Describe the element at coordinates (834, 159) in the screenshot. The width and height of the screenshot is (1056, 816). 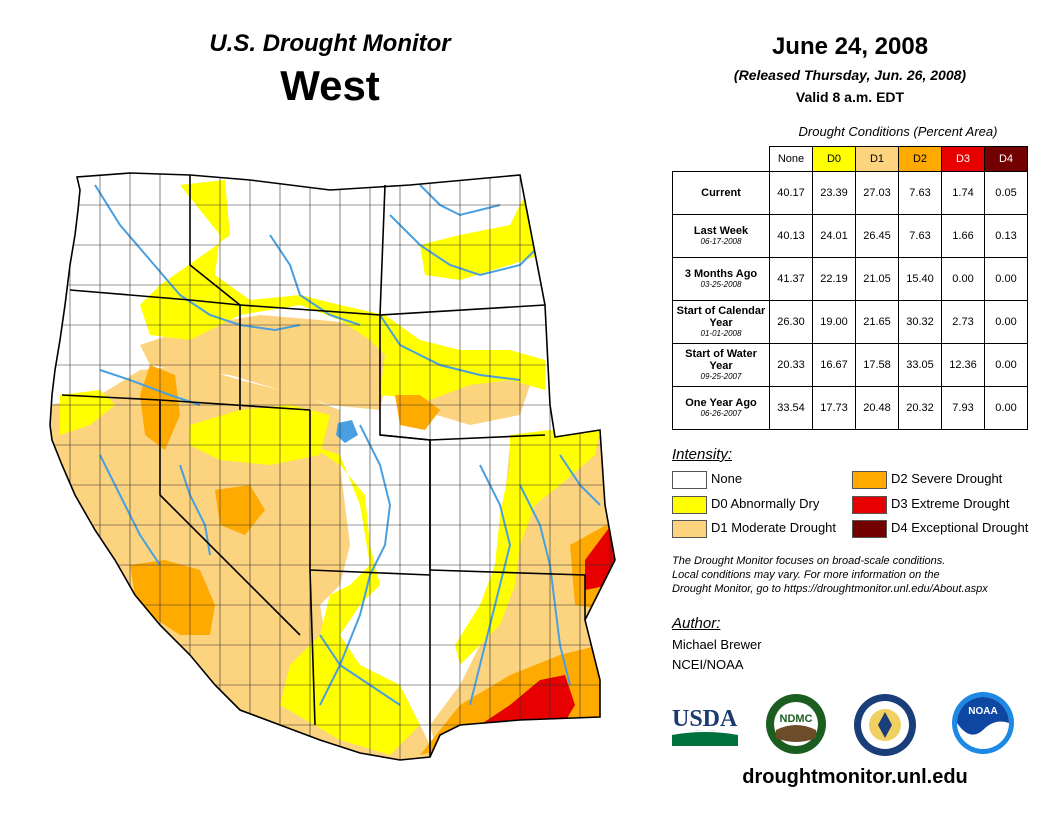
I see `column-header: D0` at that location.